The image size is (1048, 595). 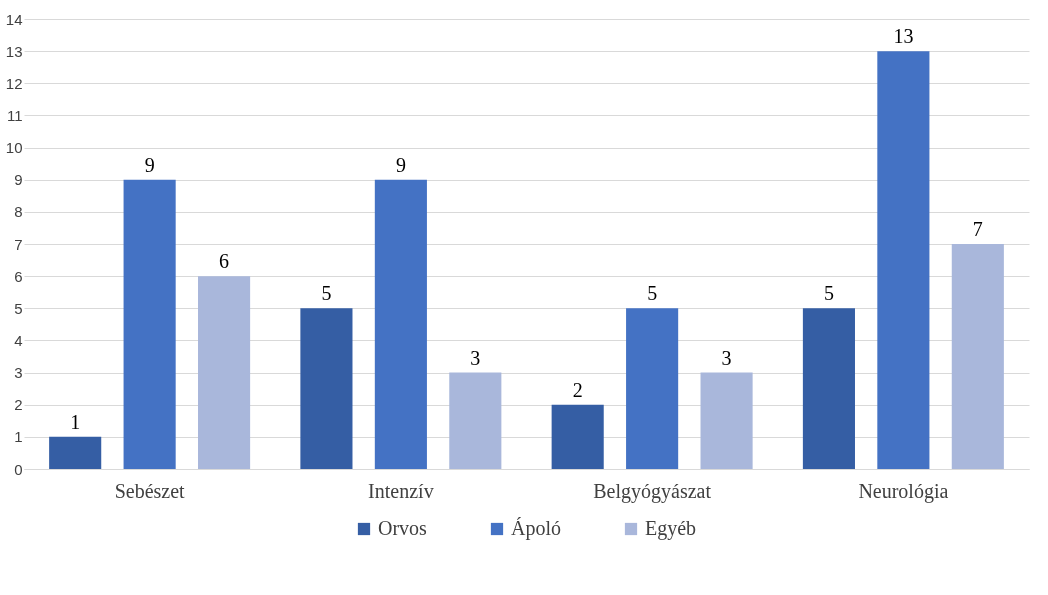 I want to click on legend-label: Ápoló, so click(x=536, y=528).